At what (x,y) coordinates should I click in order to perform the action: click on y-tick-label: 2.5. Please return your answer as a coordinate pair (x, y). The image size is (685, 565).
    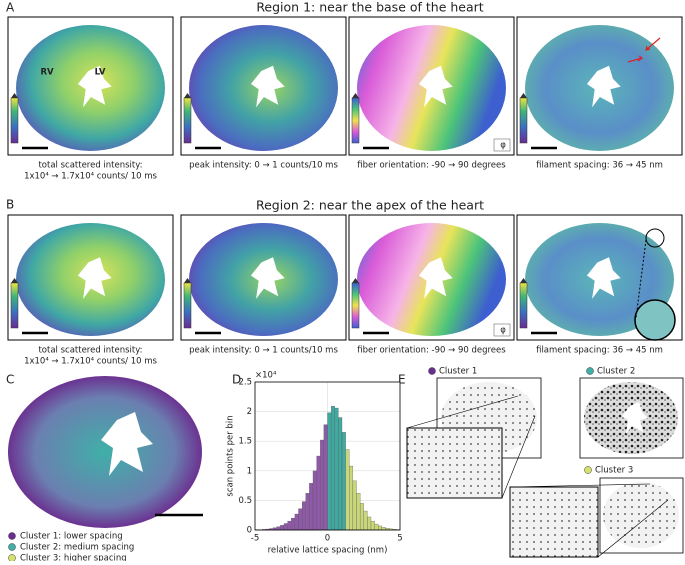
    Looking at the image, I should click on (245, 383).